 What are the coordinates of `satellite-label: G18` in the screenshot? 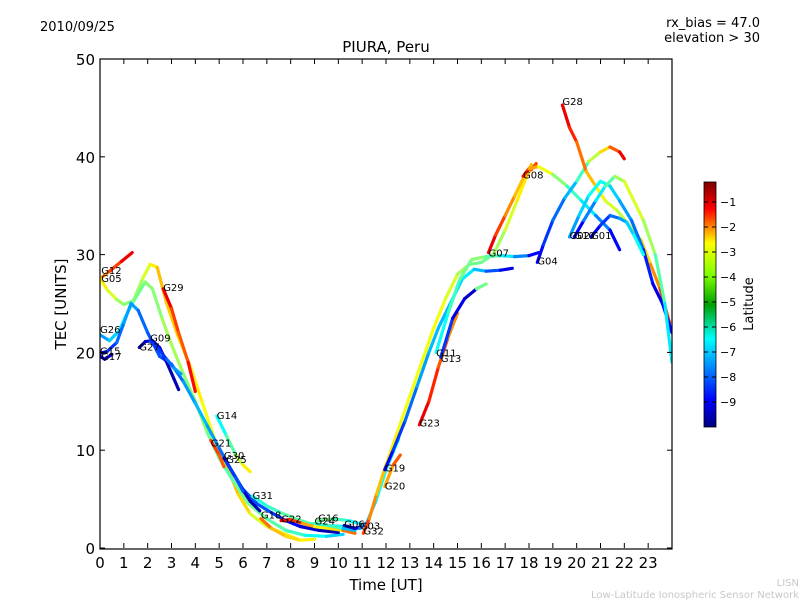 It's located at (271, 516).